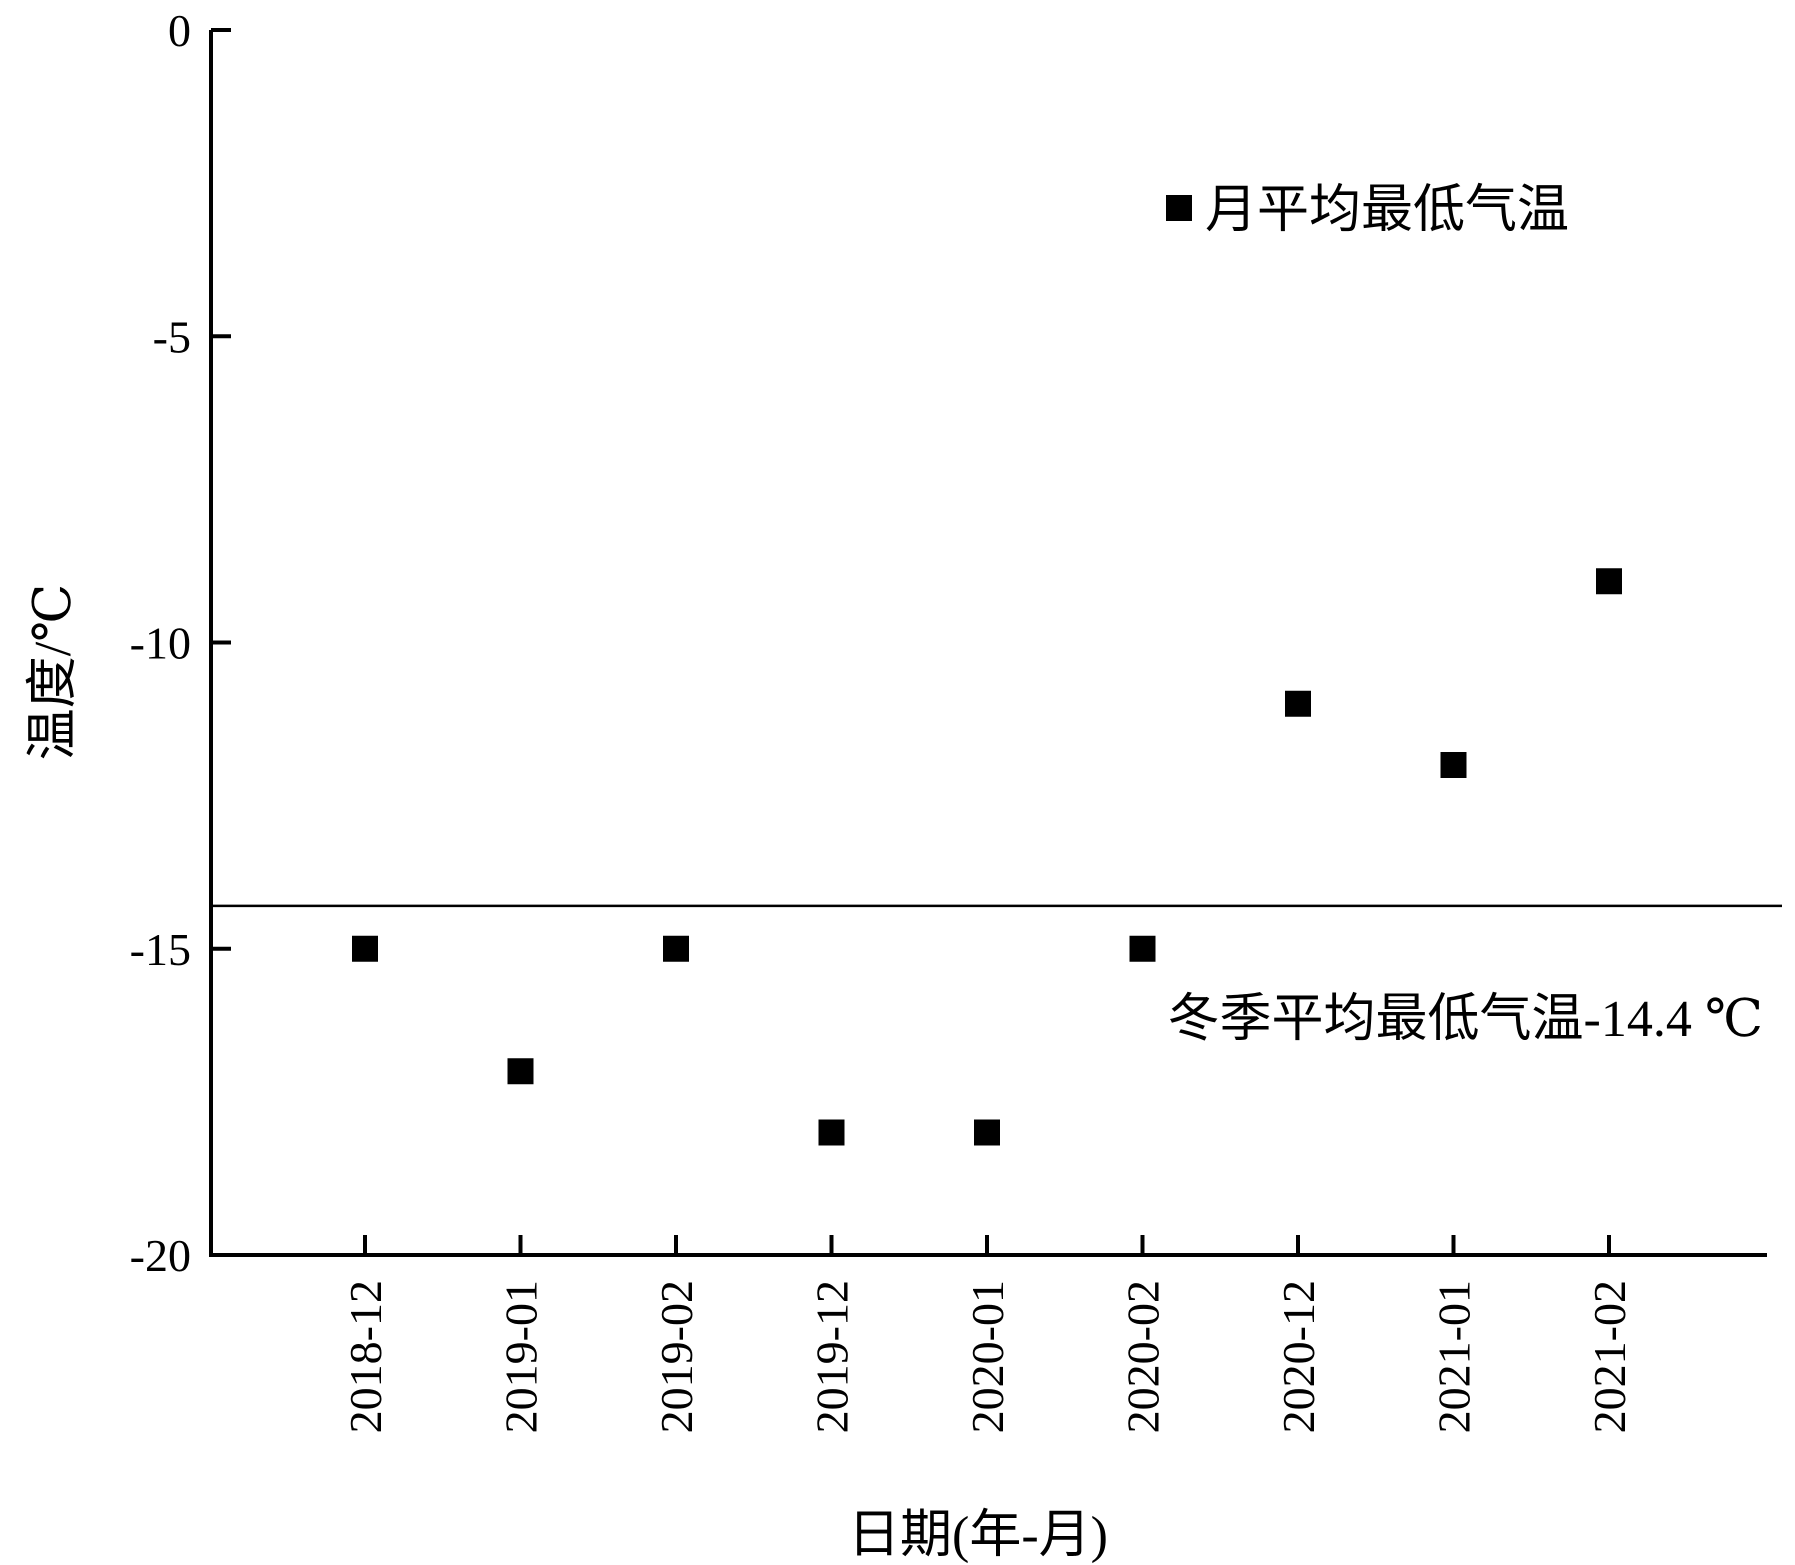  Describe the element at coordinates (172, 336) in the screenshot. I see `y-tick-label: -5` at that location.